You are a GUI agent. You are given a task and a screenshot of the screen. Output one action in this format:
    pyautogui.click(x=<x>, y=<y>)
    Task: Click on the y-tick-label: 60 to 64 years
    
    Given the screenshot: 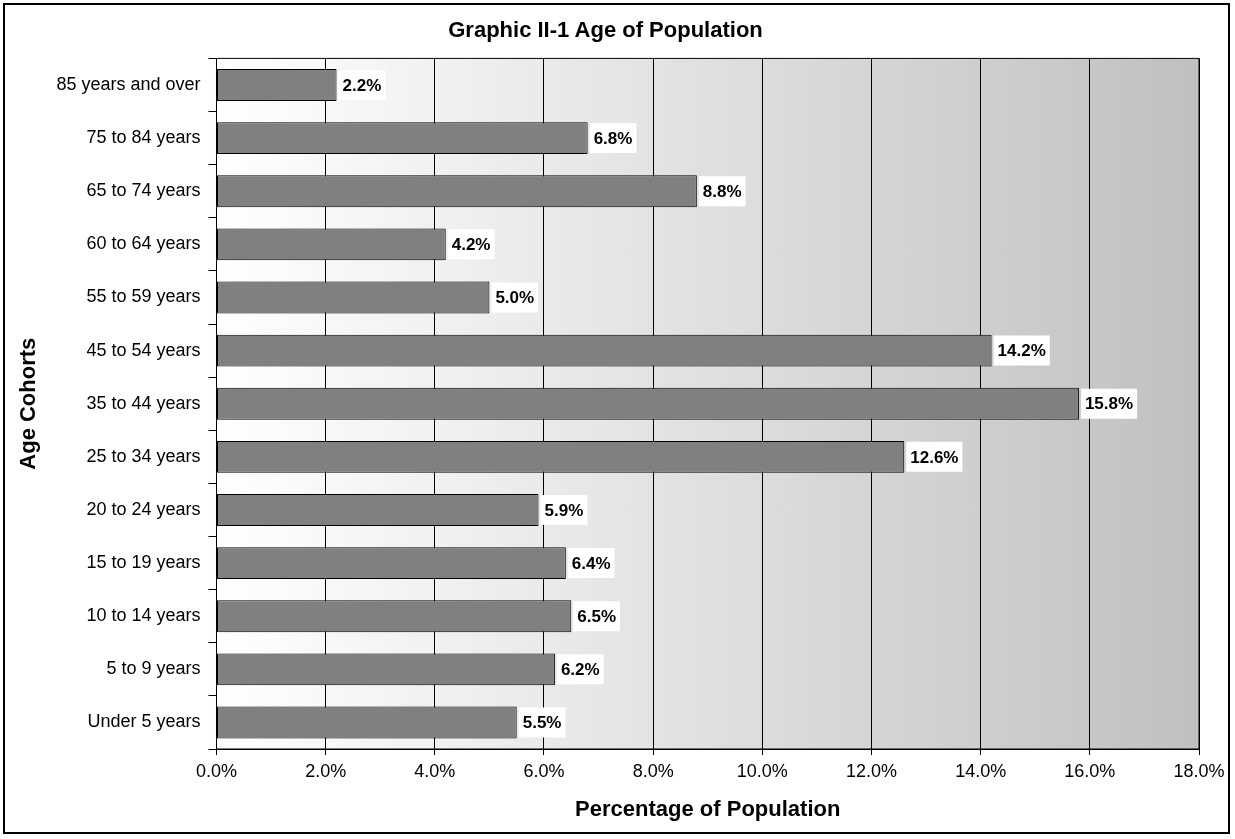 What is the action you would take?
    pyautogui.click(x=143, y=243)
    